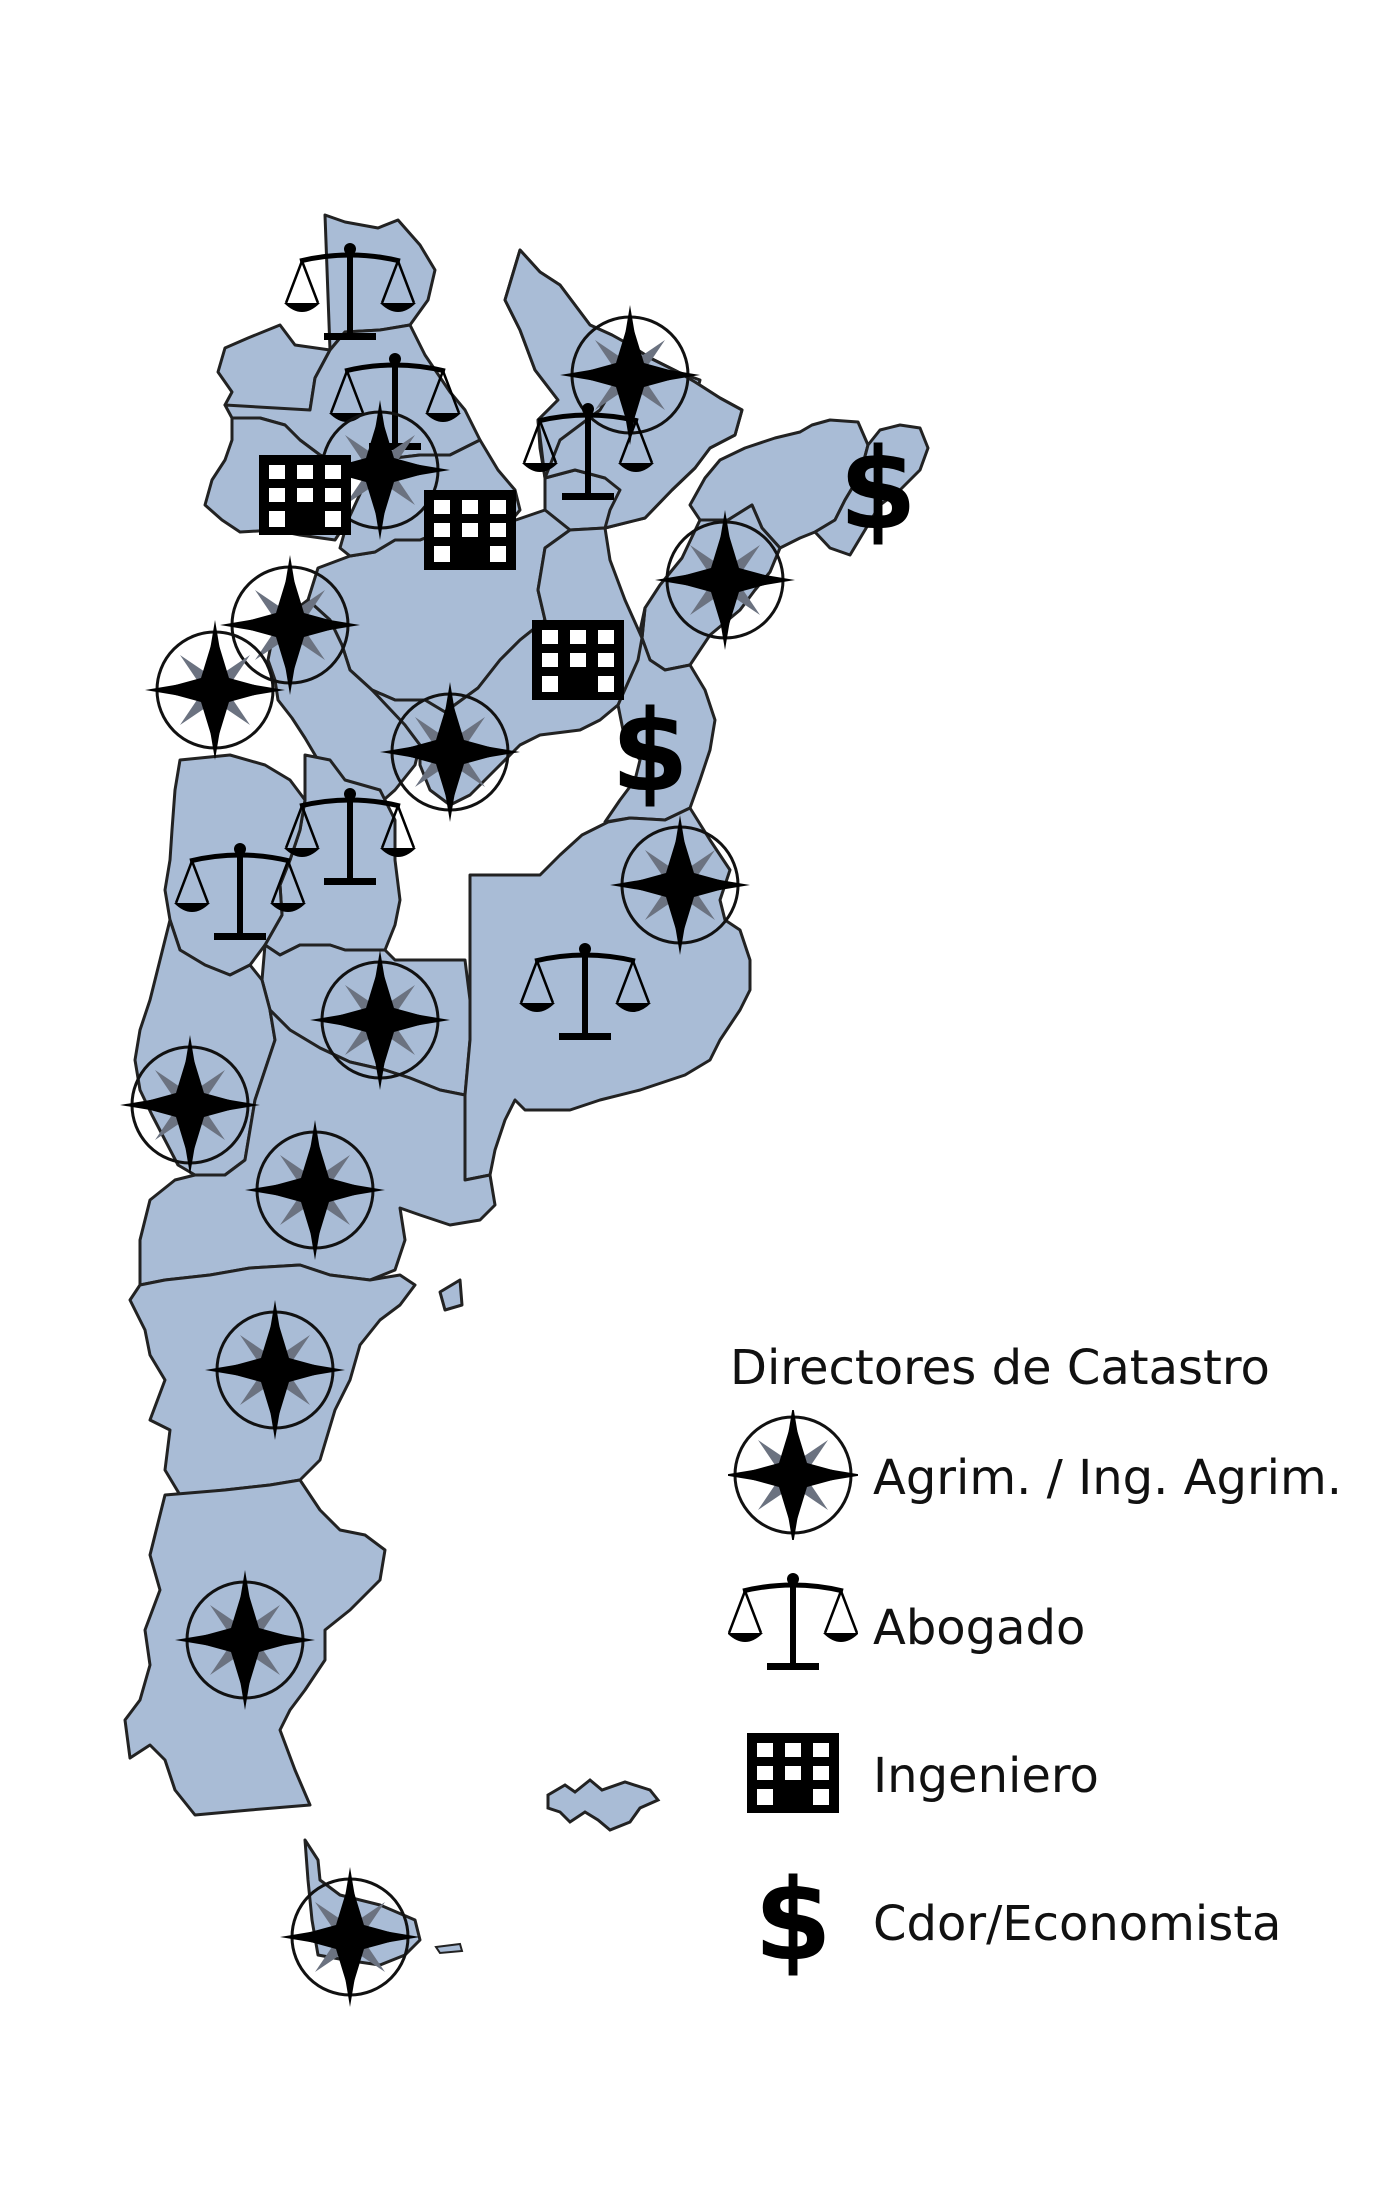 The height and width of the screenshot is (2199, 1373). What do you see at coordinates (986, 1776) in the screenshot?
I see `legend-label-ingeniero: Ingeniero` at bounding box center [986, 1776].